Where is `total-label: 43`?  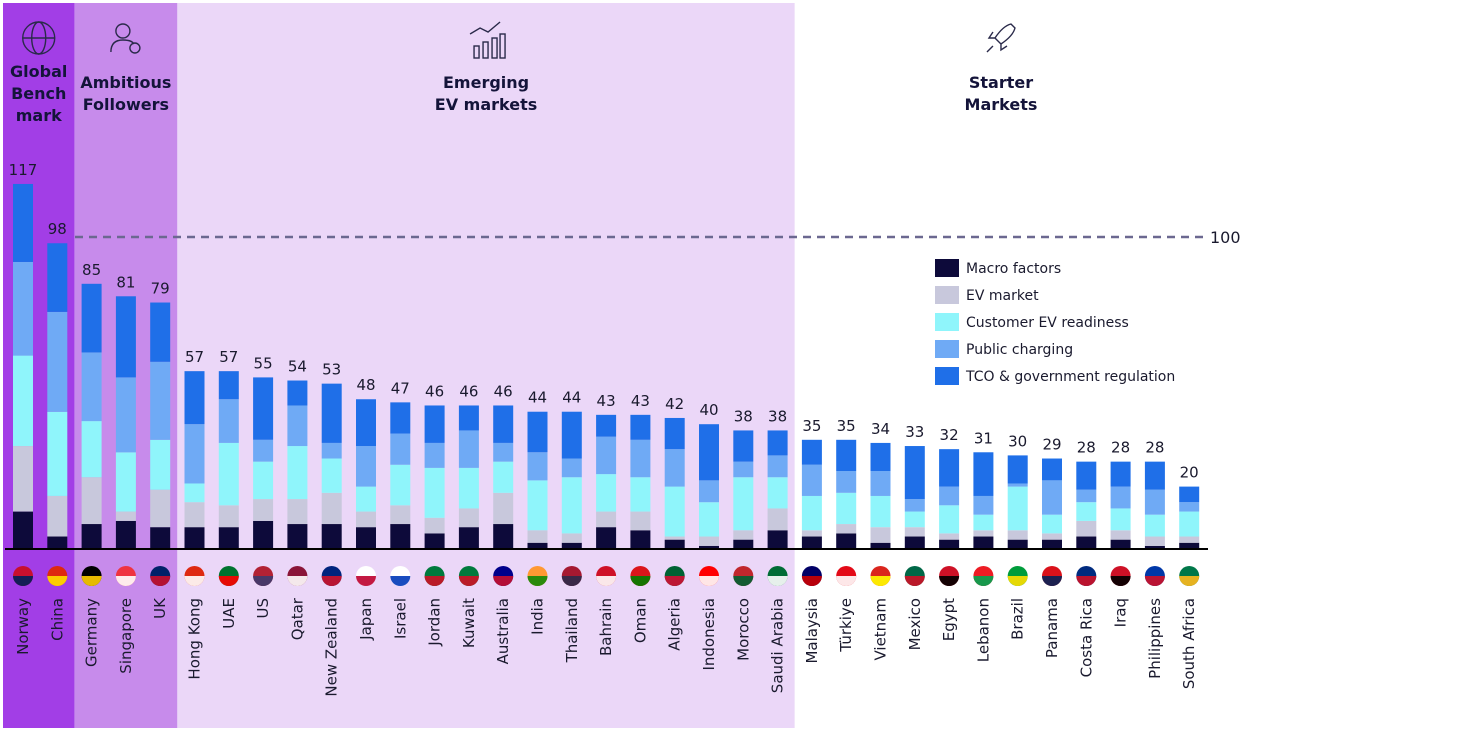
total-label: 43 is located at coordinates (606, 401).